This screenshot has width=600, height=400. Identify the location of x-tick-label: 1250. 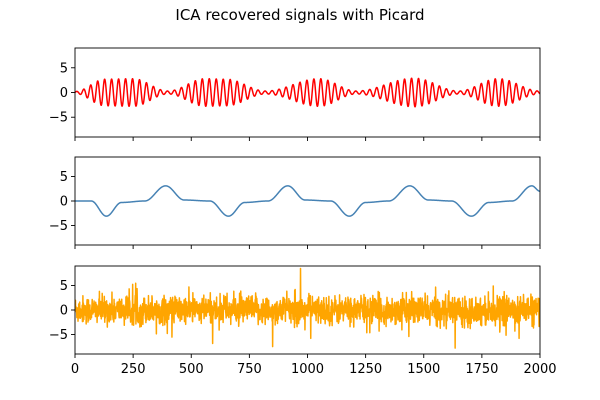
(365, 369).